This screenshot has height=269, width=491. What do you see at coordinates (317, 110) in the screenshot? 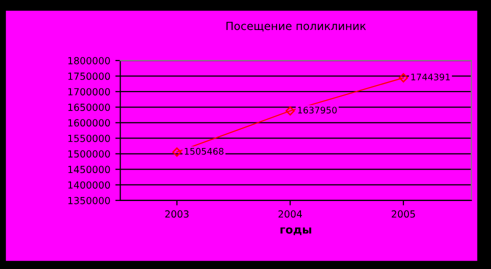
I see `data-label: 1637950` at bounding box center [317, 110].